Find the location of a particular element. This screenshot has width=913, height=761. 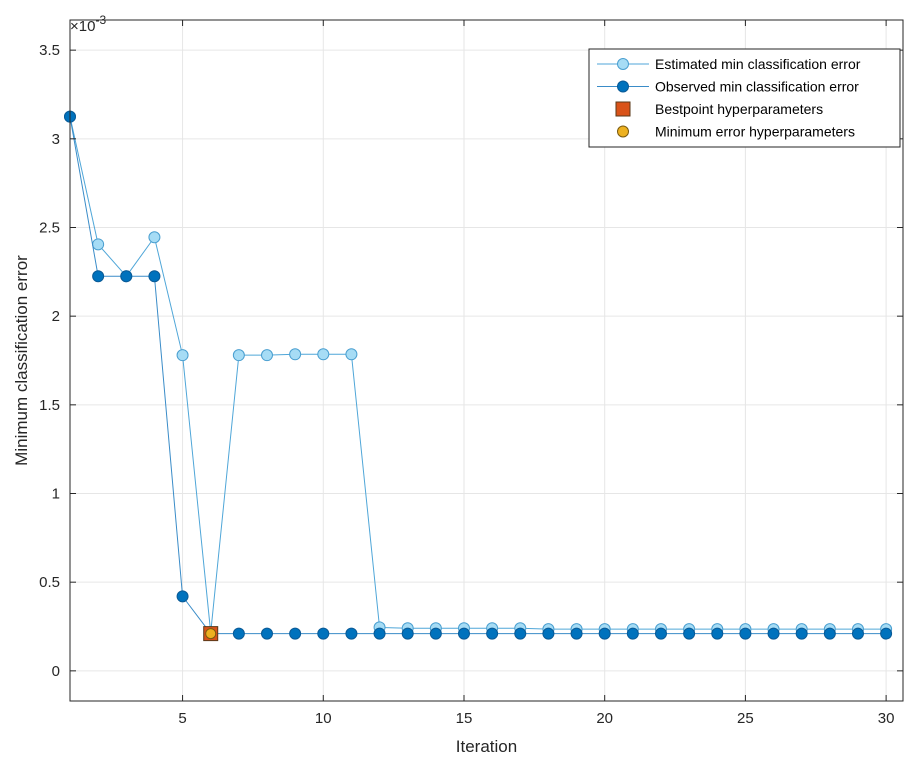

legend-entry: Observed min classification error is located at coordinates (728, 87).